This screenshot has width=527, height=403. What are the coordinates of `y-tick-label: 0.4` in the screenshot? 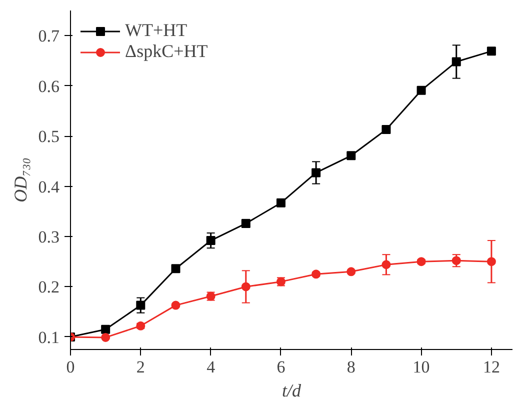 It's located at (49, 186).